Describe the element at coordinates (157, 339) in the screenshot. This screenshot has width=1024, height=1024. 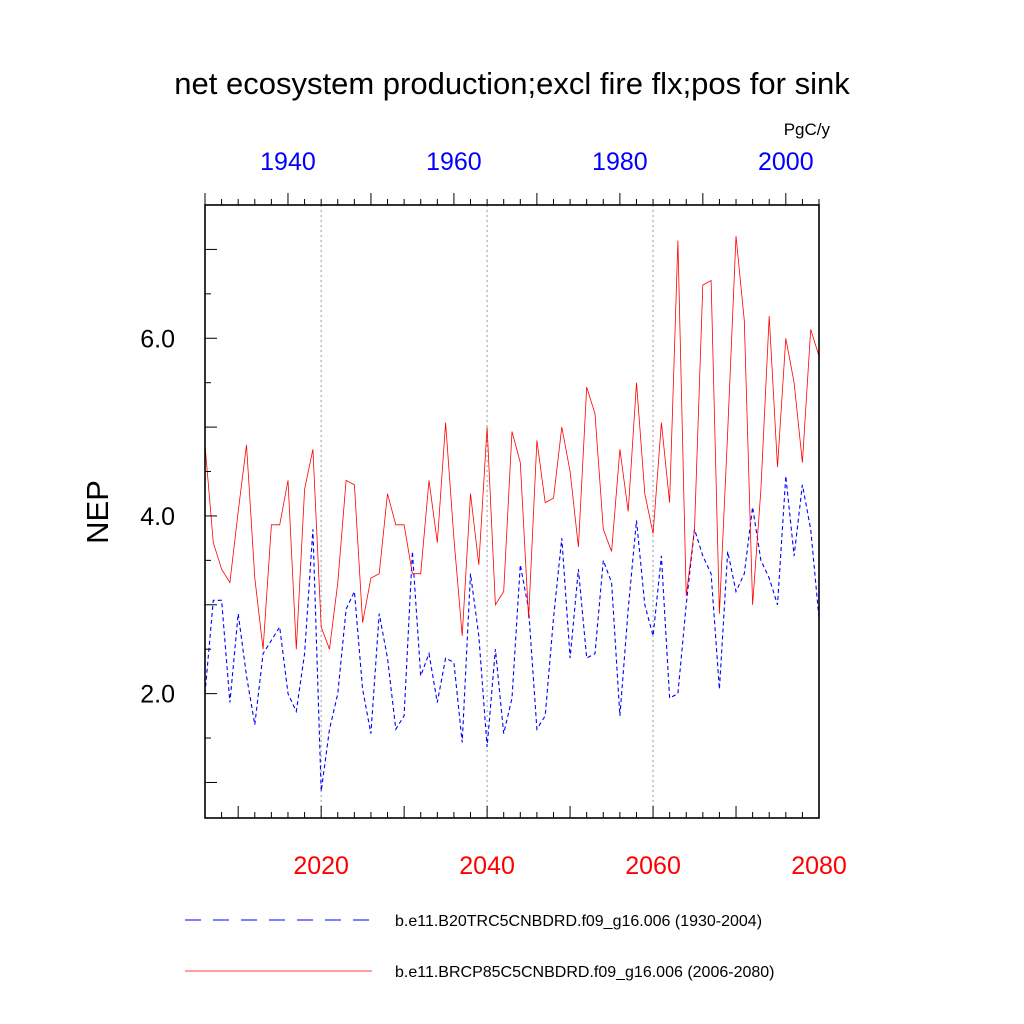
I see `y-tick-label: 6.0` at that location.